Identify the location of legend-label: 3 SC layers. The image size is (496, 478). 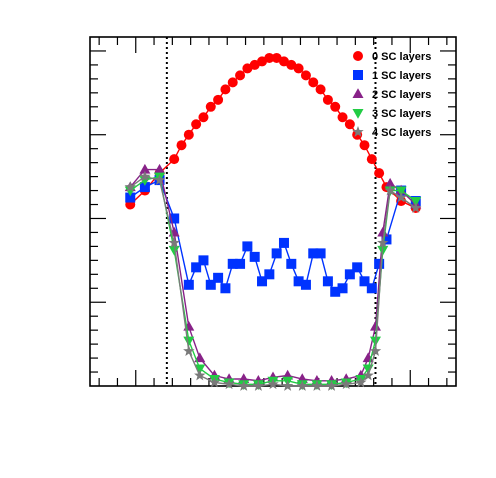
(401, 114).